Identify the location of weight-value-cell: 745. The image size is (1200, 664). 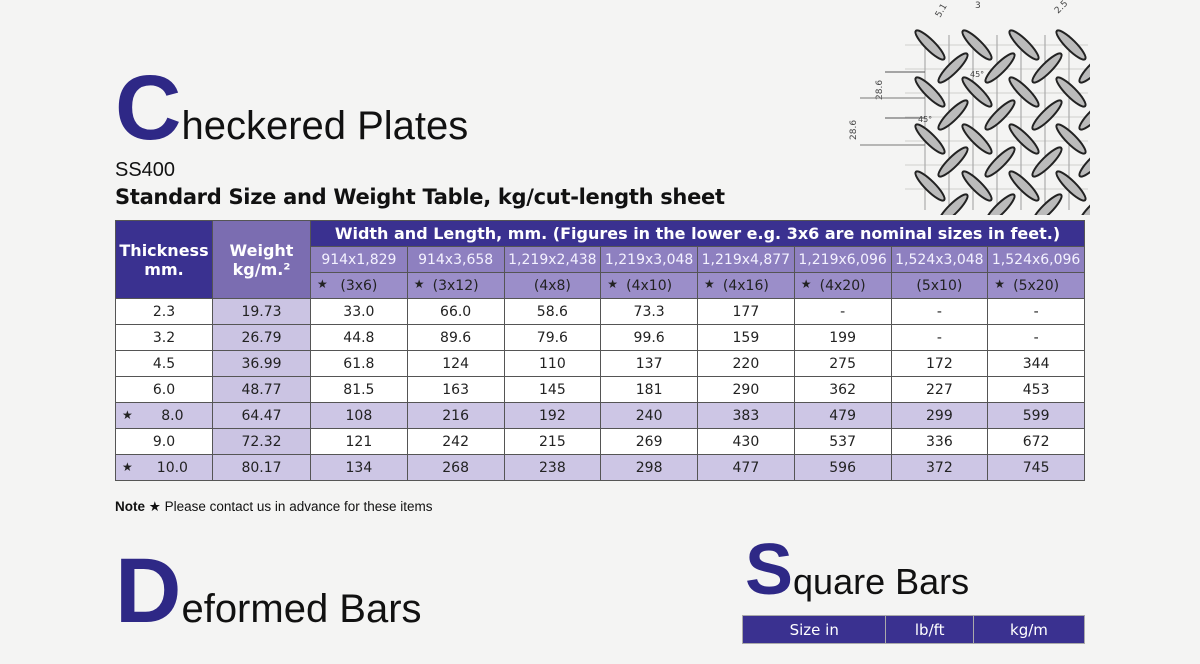
(1036, 467).